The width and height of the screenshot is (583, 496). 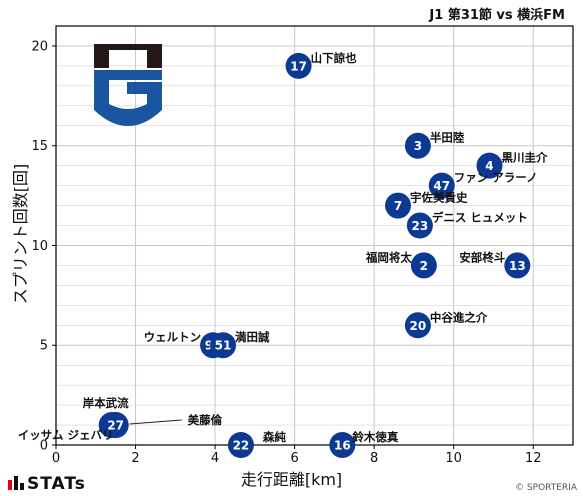 I want to click on player-number: 51, so click(x=223, y=346).